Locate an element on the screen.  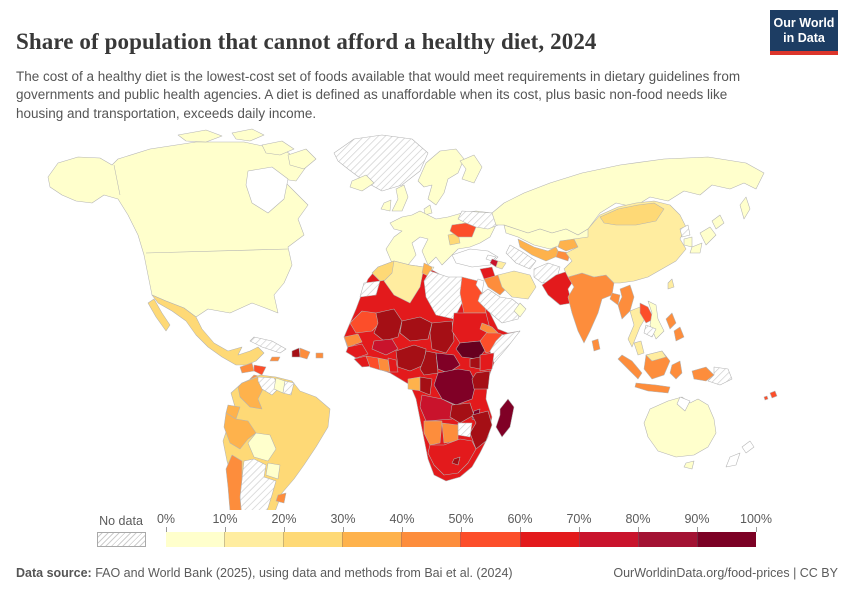
region-denmark is located at coordinates (428, 210).